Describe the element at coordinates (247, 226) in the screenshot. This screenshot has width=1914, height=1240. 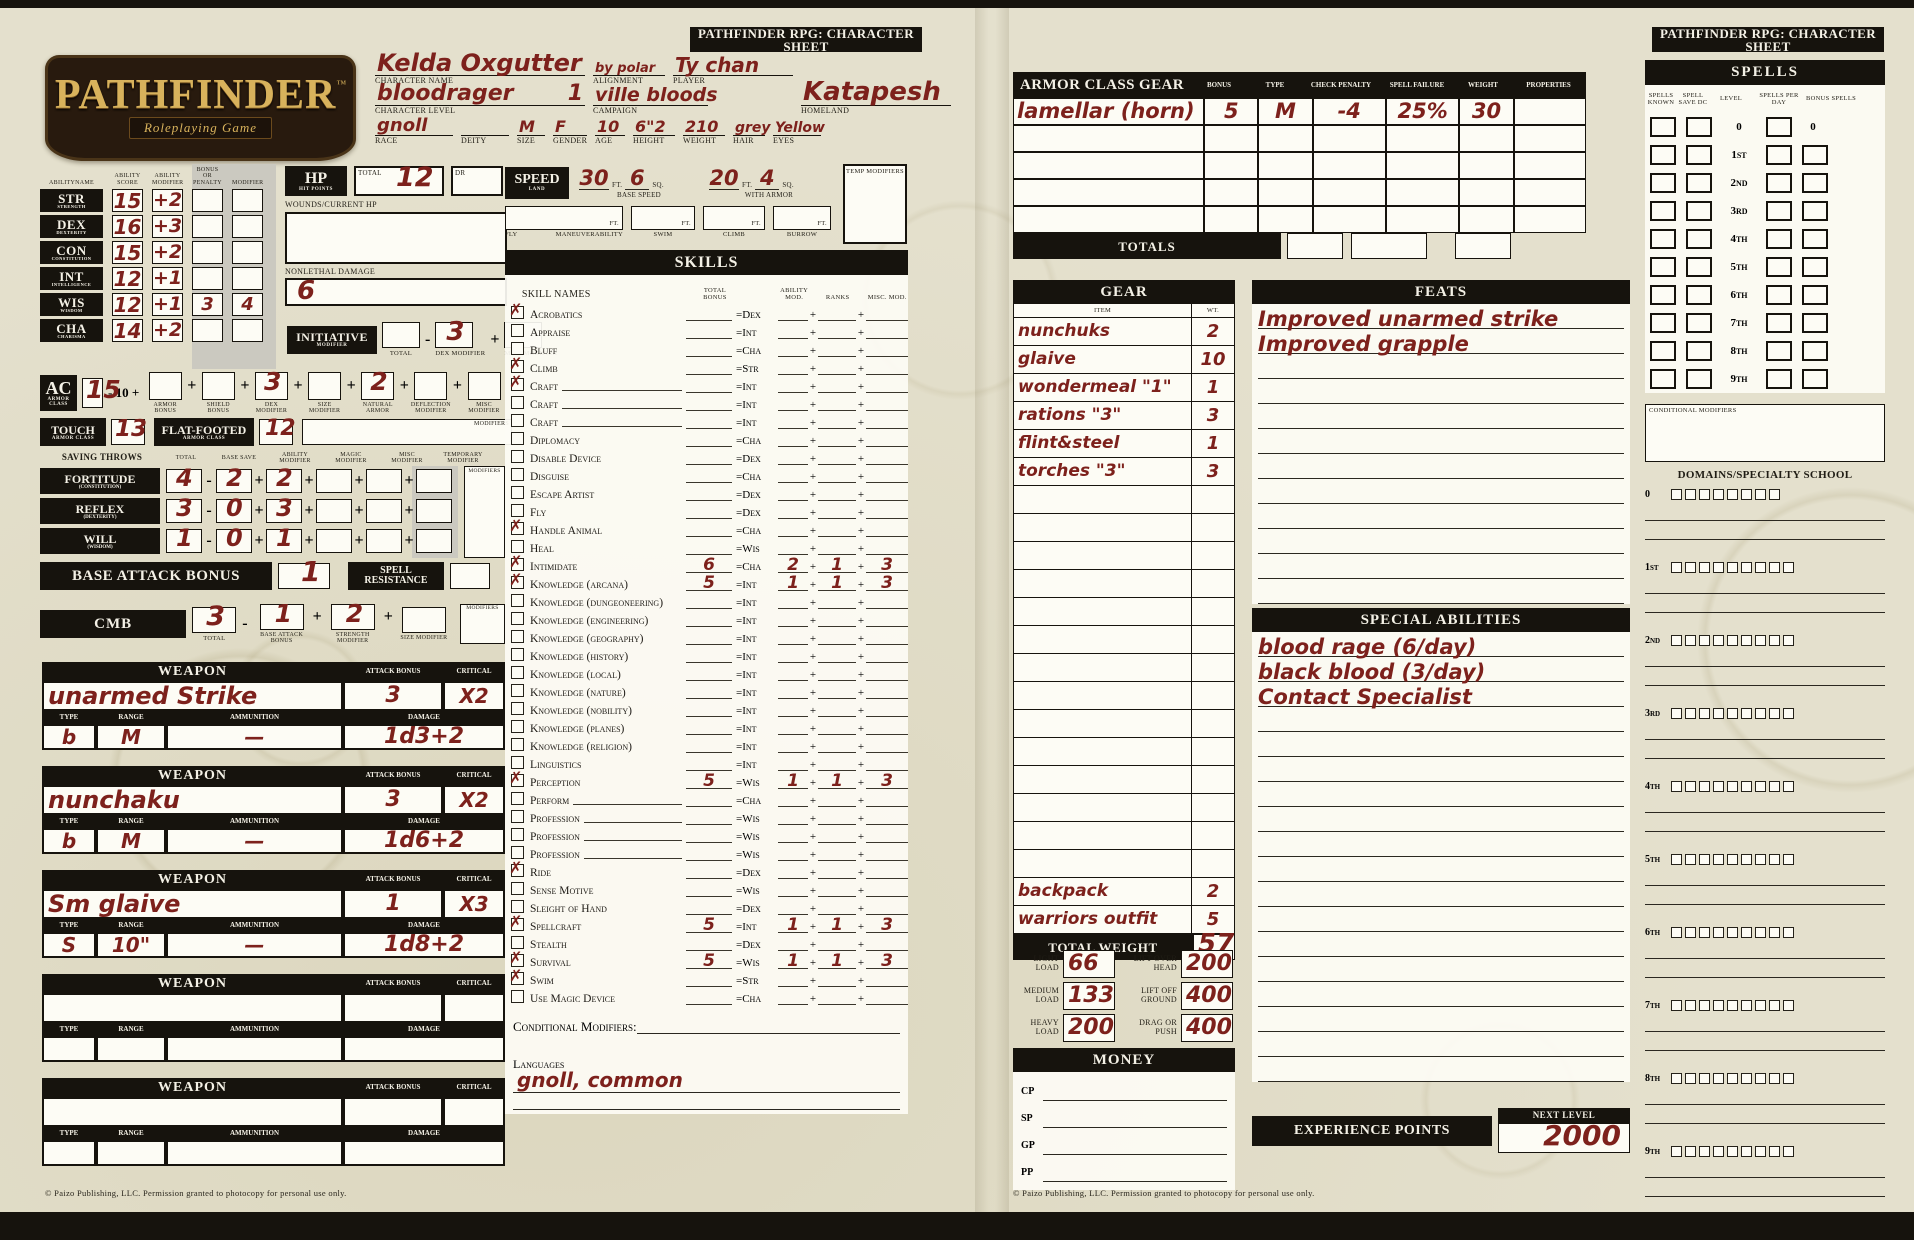
I see `ability-temp-modifier-box` at that location.